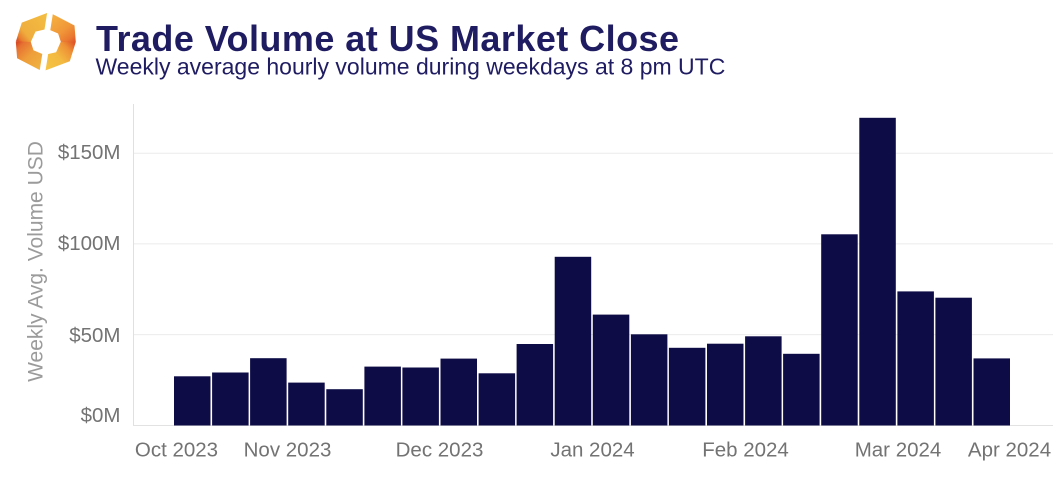 The width and height of the screenshot is (1062, 482). Describe the element at coordinates (745, 449) in the screenshot. I see `svg-text: Feb 2024` at that location.